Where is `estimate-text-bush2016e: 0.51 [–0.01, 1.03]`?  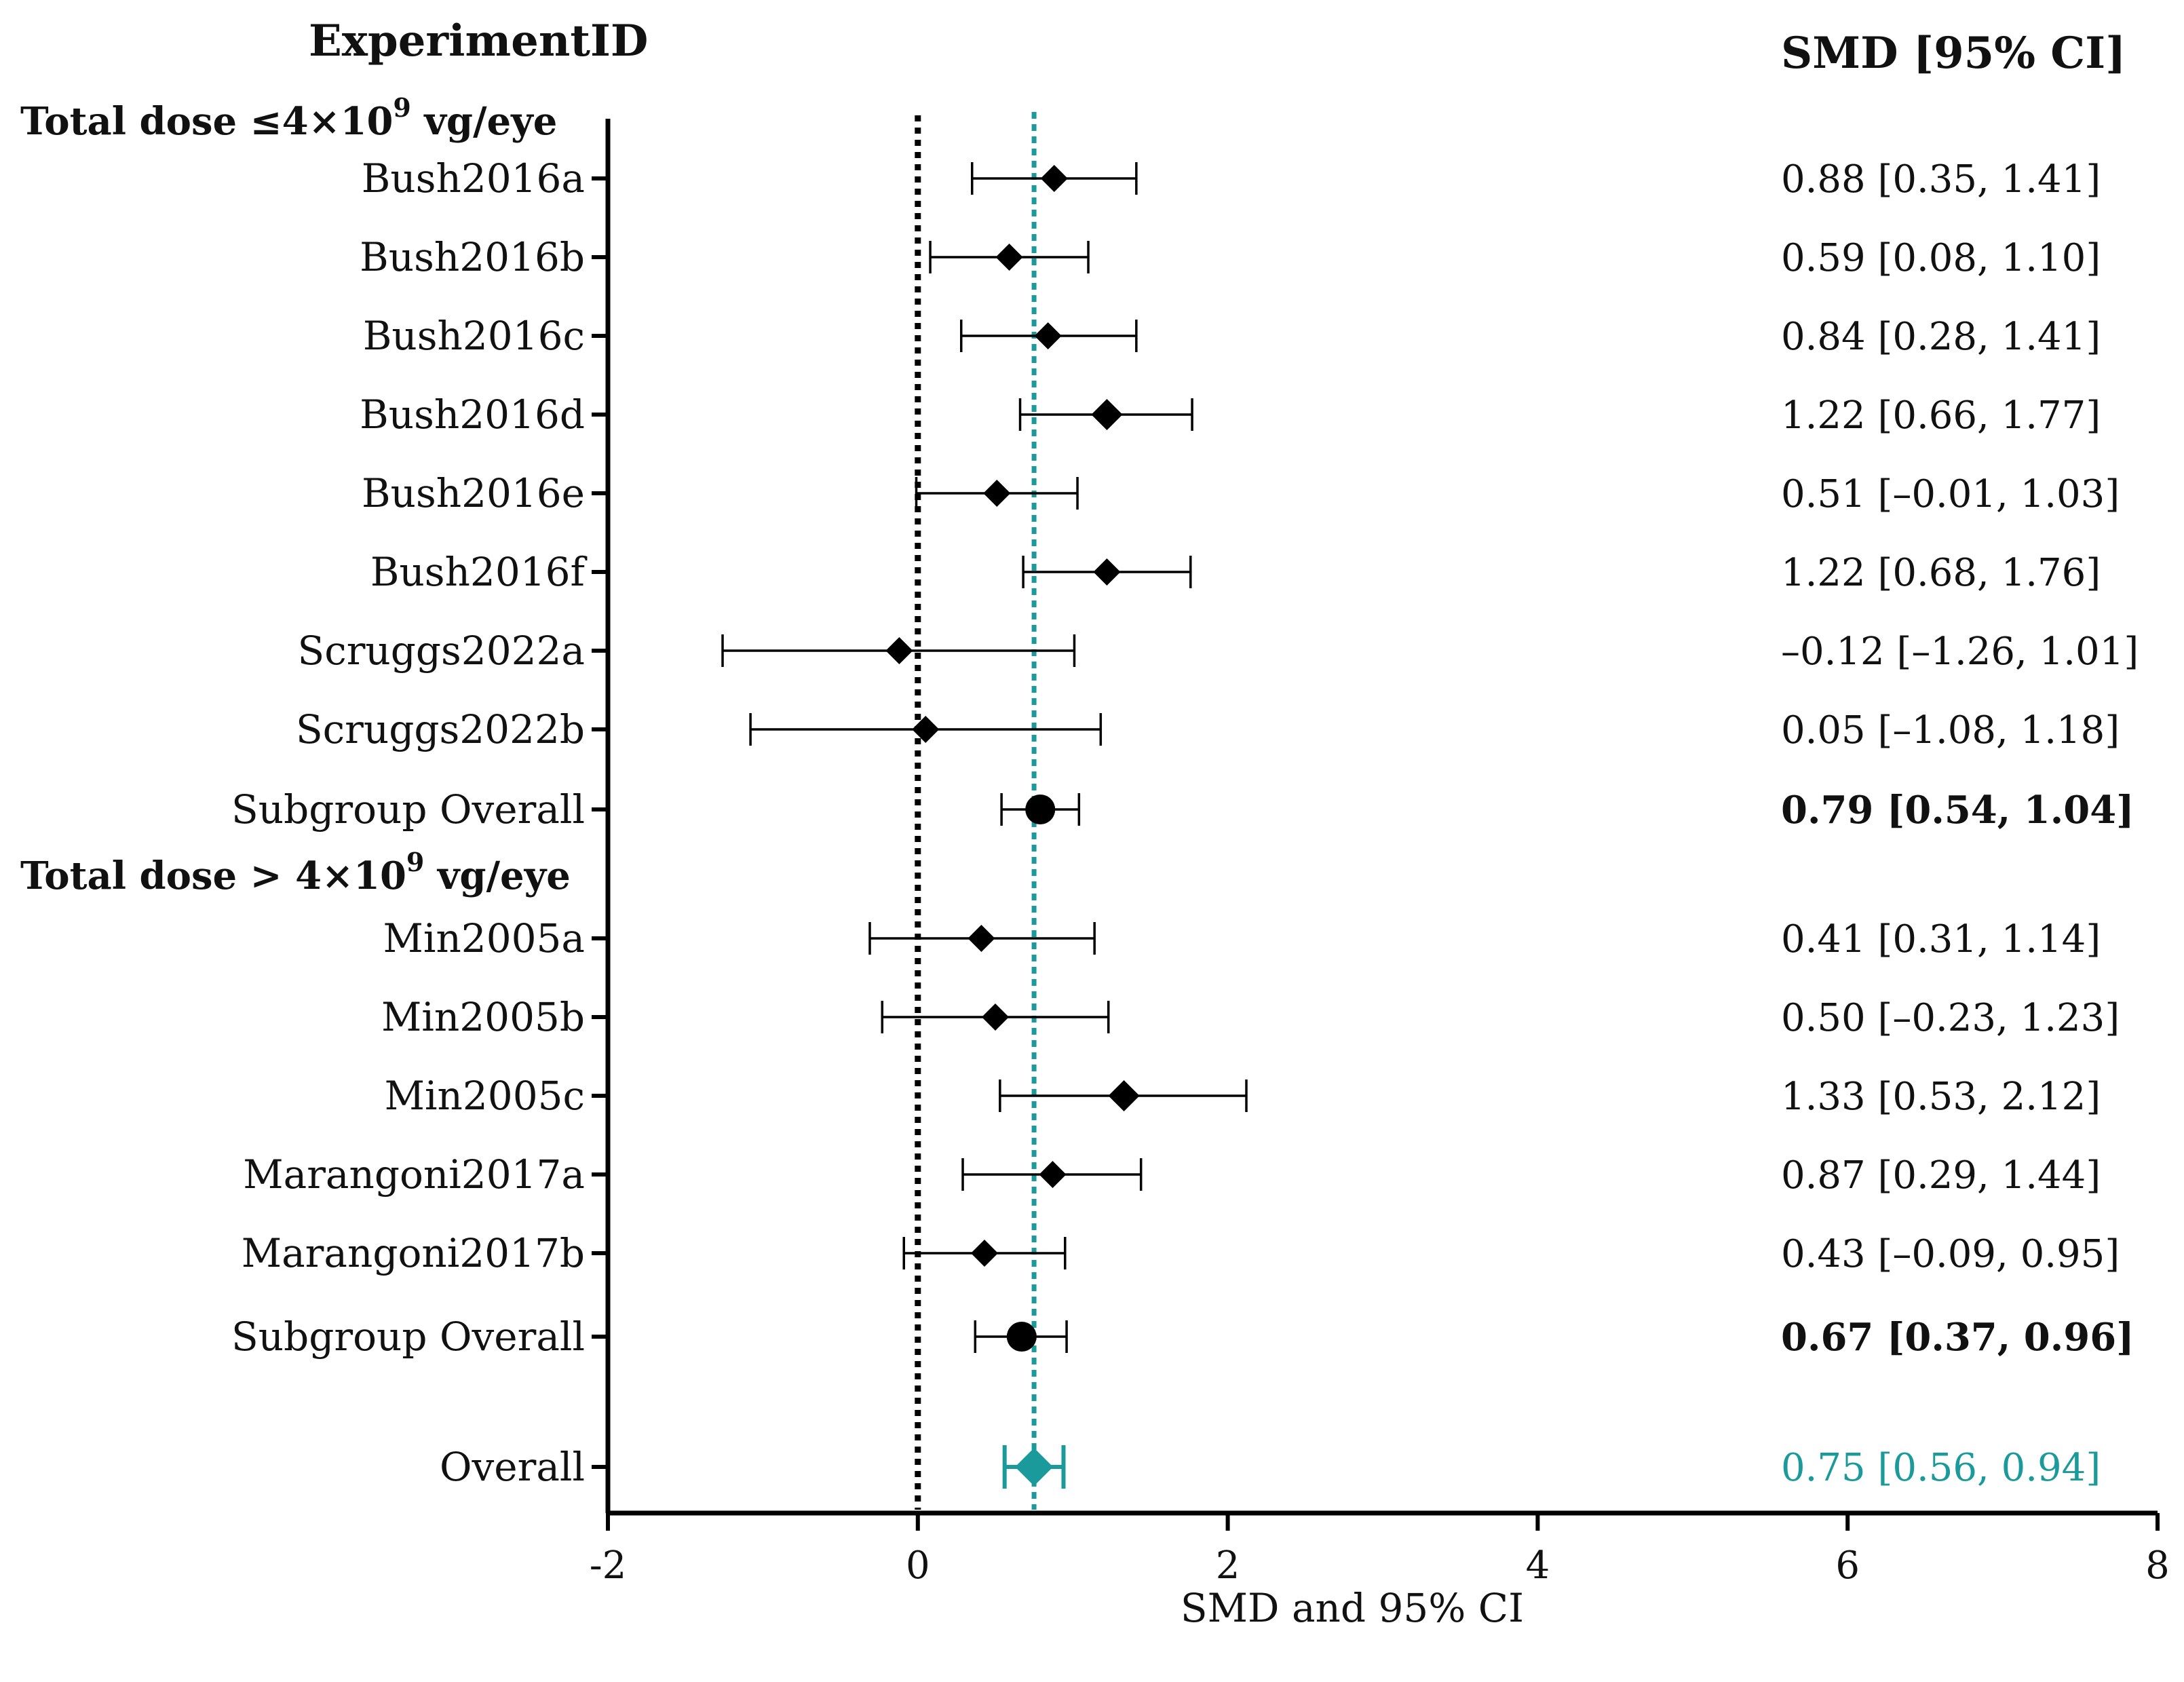
estimate-text-bush2016e: 0.51 [–0.01, 1.03] is located at coordinates (1950, 494).